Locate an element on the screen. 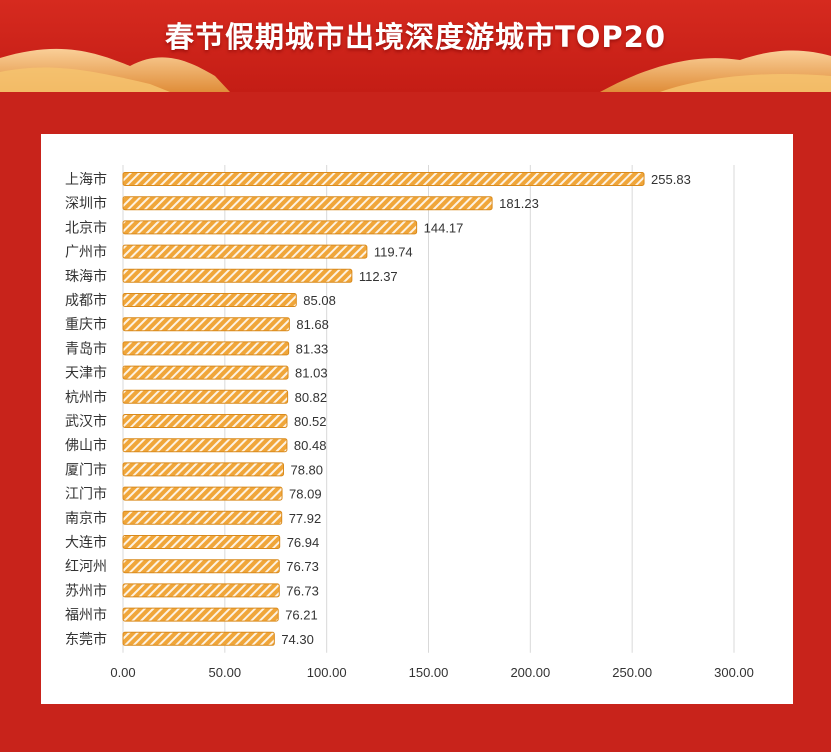 Image resolution: width=831 pixels, height=752 pixels. data-label: 77.92 is located at coordinates (305, 518).